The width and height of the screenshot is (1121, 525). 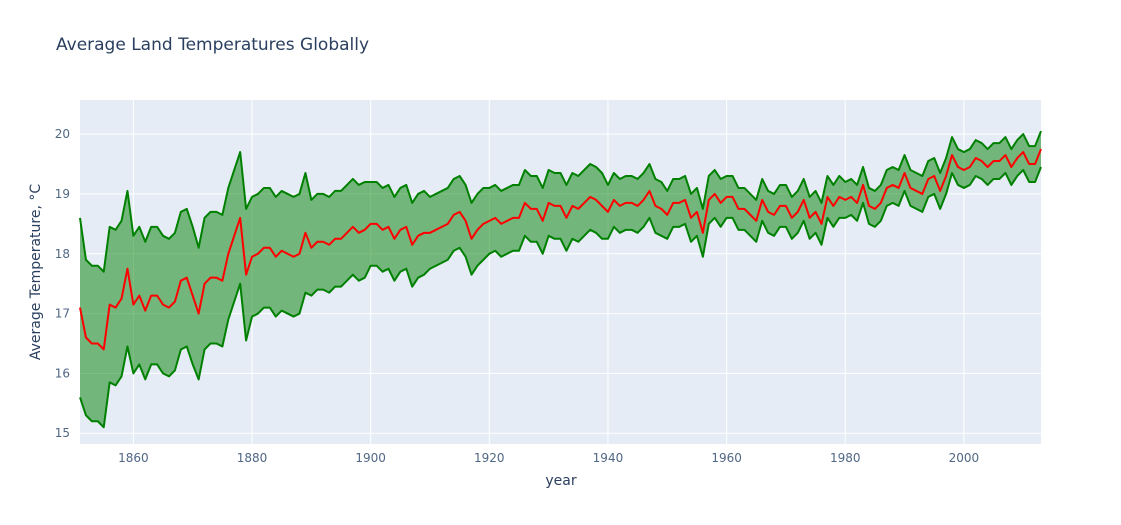 What do you see at coordinates (62, 314) in the screenshot?
I see `y-tick-label: 17` at bounding box center [62, 314].